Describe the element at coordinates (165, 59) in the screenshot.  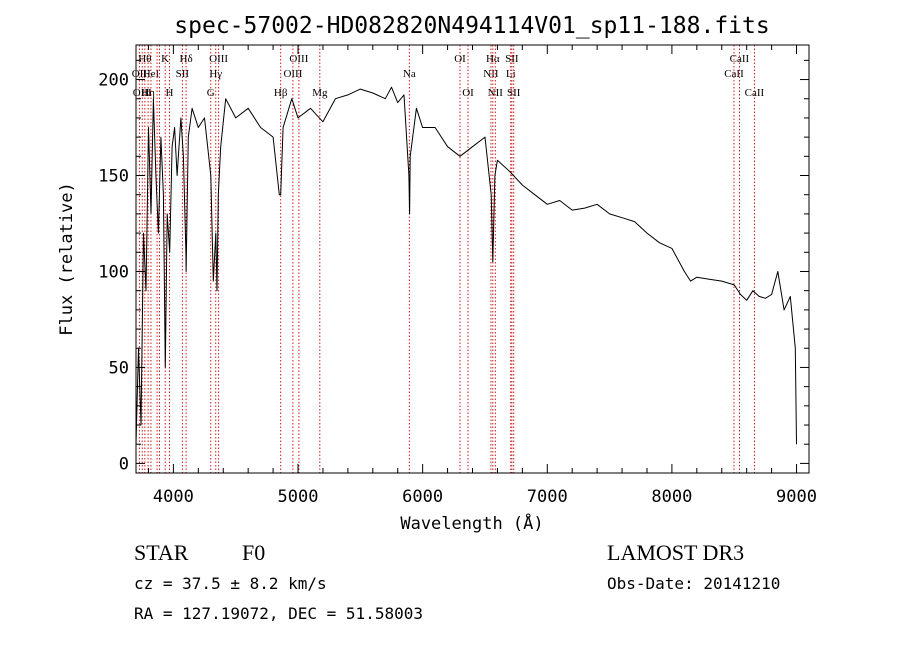
I see `line-marker-label: K` at that location.